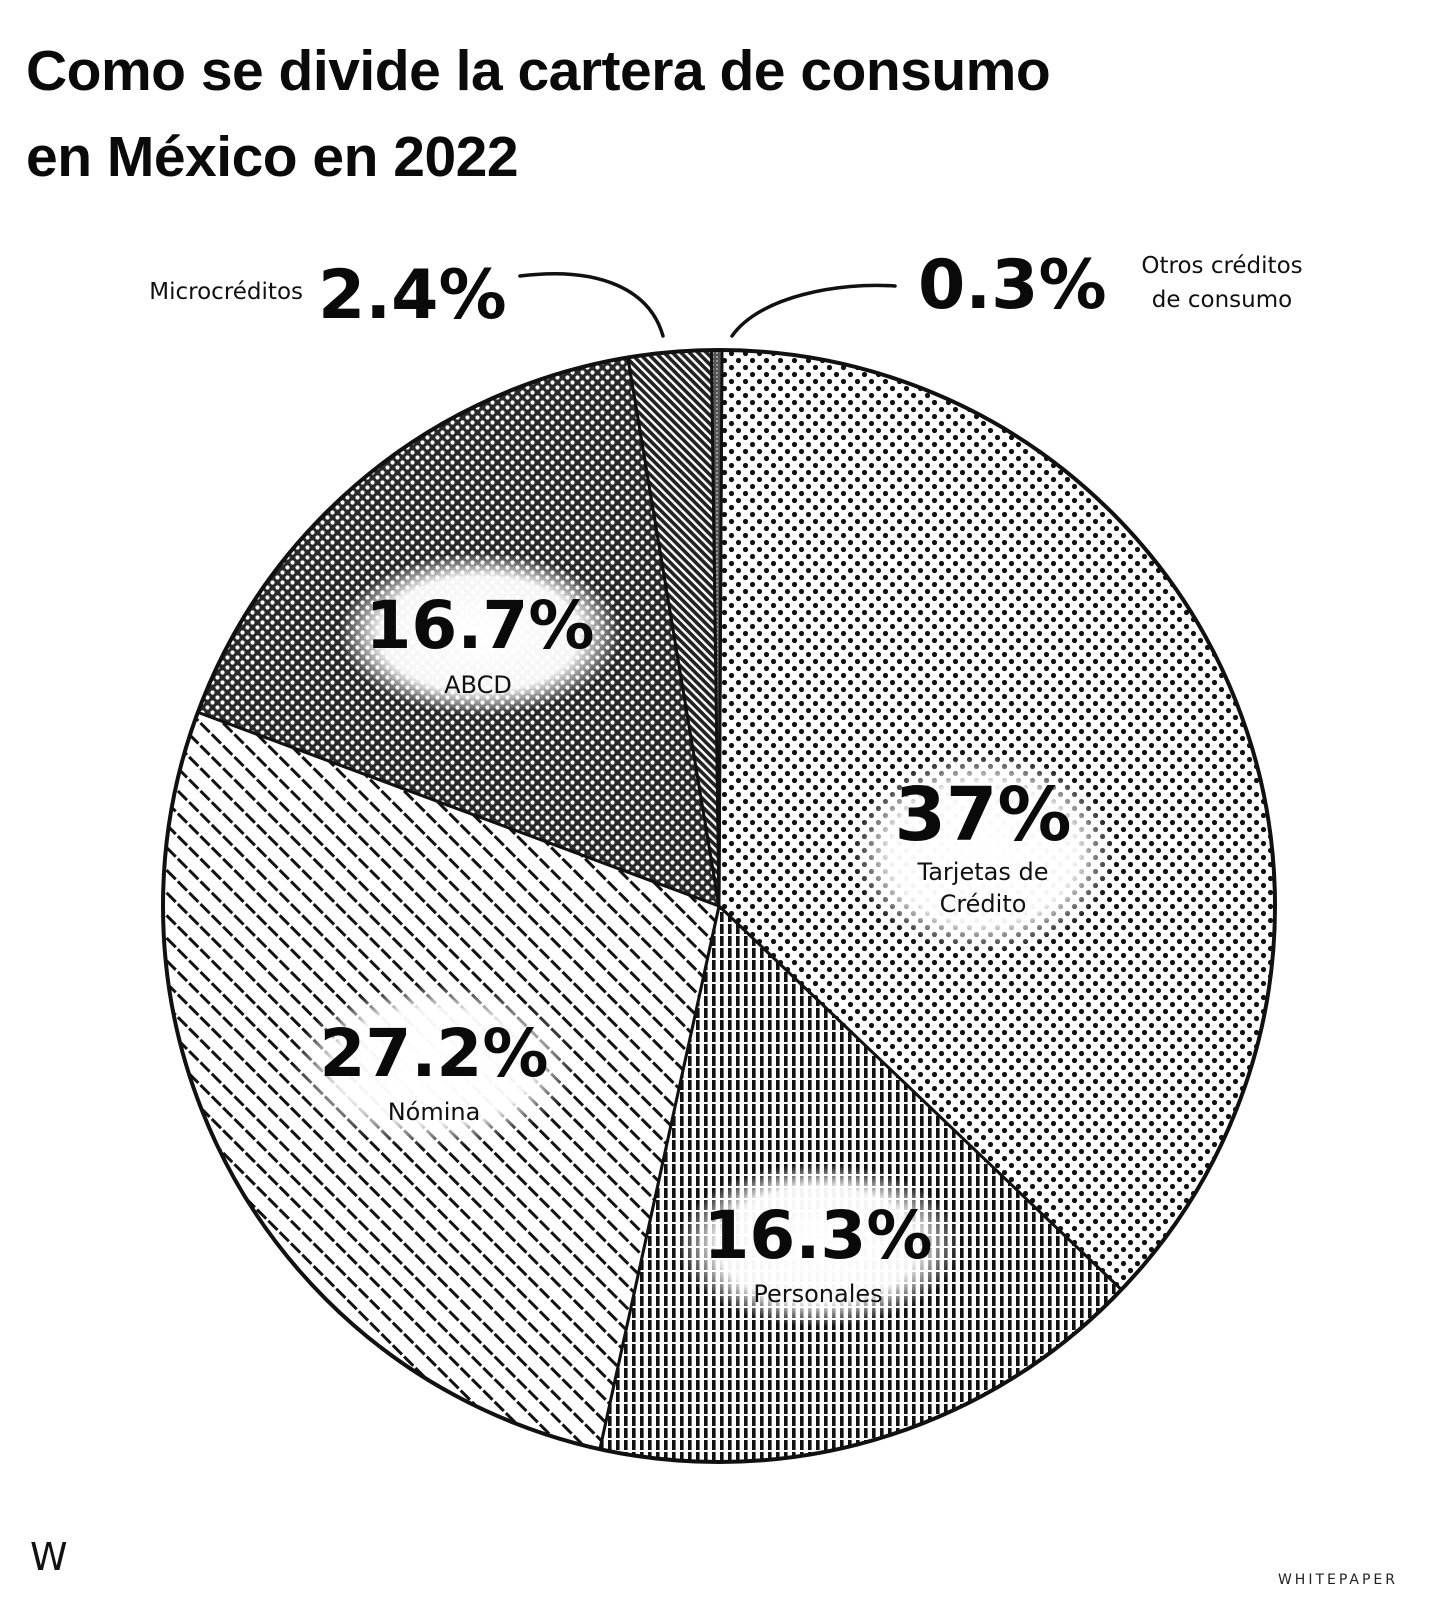  I want to click on category-label-microcreditos: Microcréditos, so click(226, 292).